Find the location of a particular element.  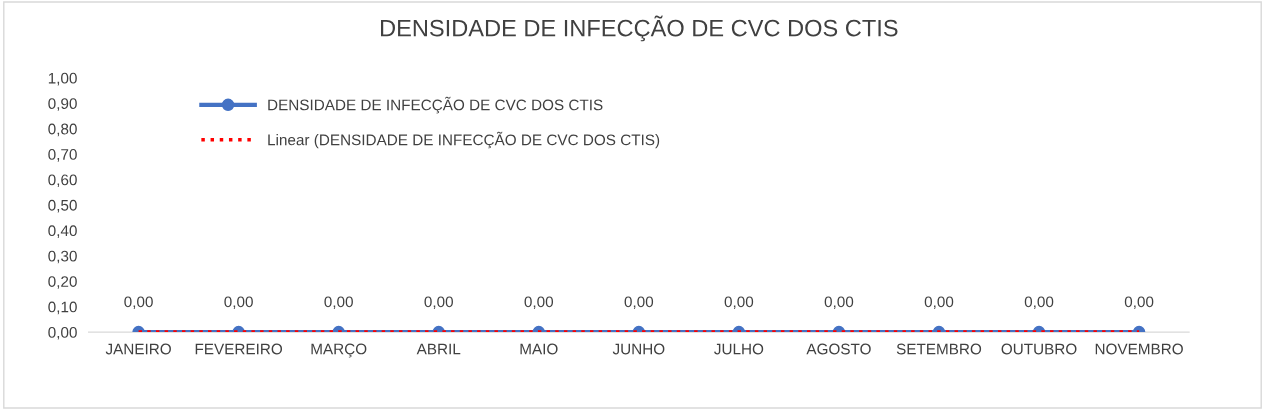

legend-label: DENSIDADE DE INFECÇÃO DE CVC DOS CTIS is located at coordinates (435, 105).